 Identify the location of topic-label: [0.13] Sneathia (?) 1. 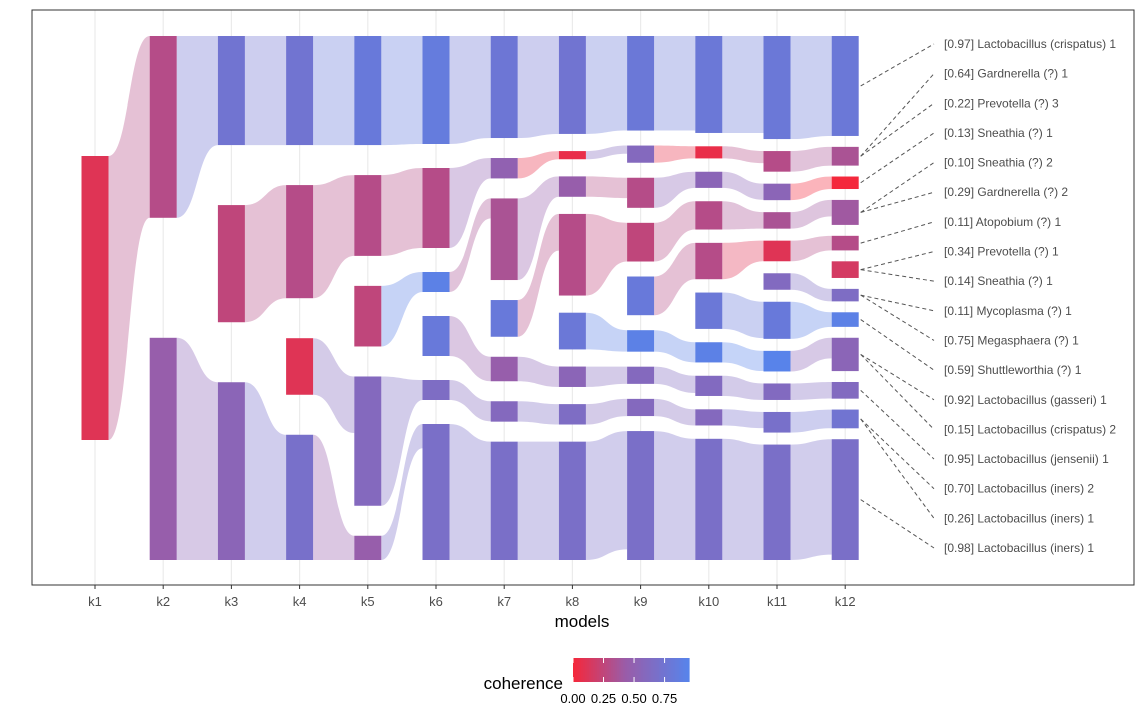
(998, 133).